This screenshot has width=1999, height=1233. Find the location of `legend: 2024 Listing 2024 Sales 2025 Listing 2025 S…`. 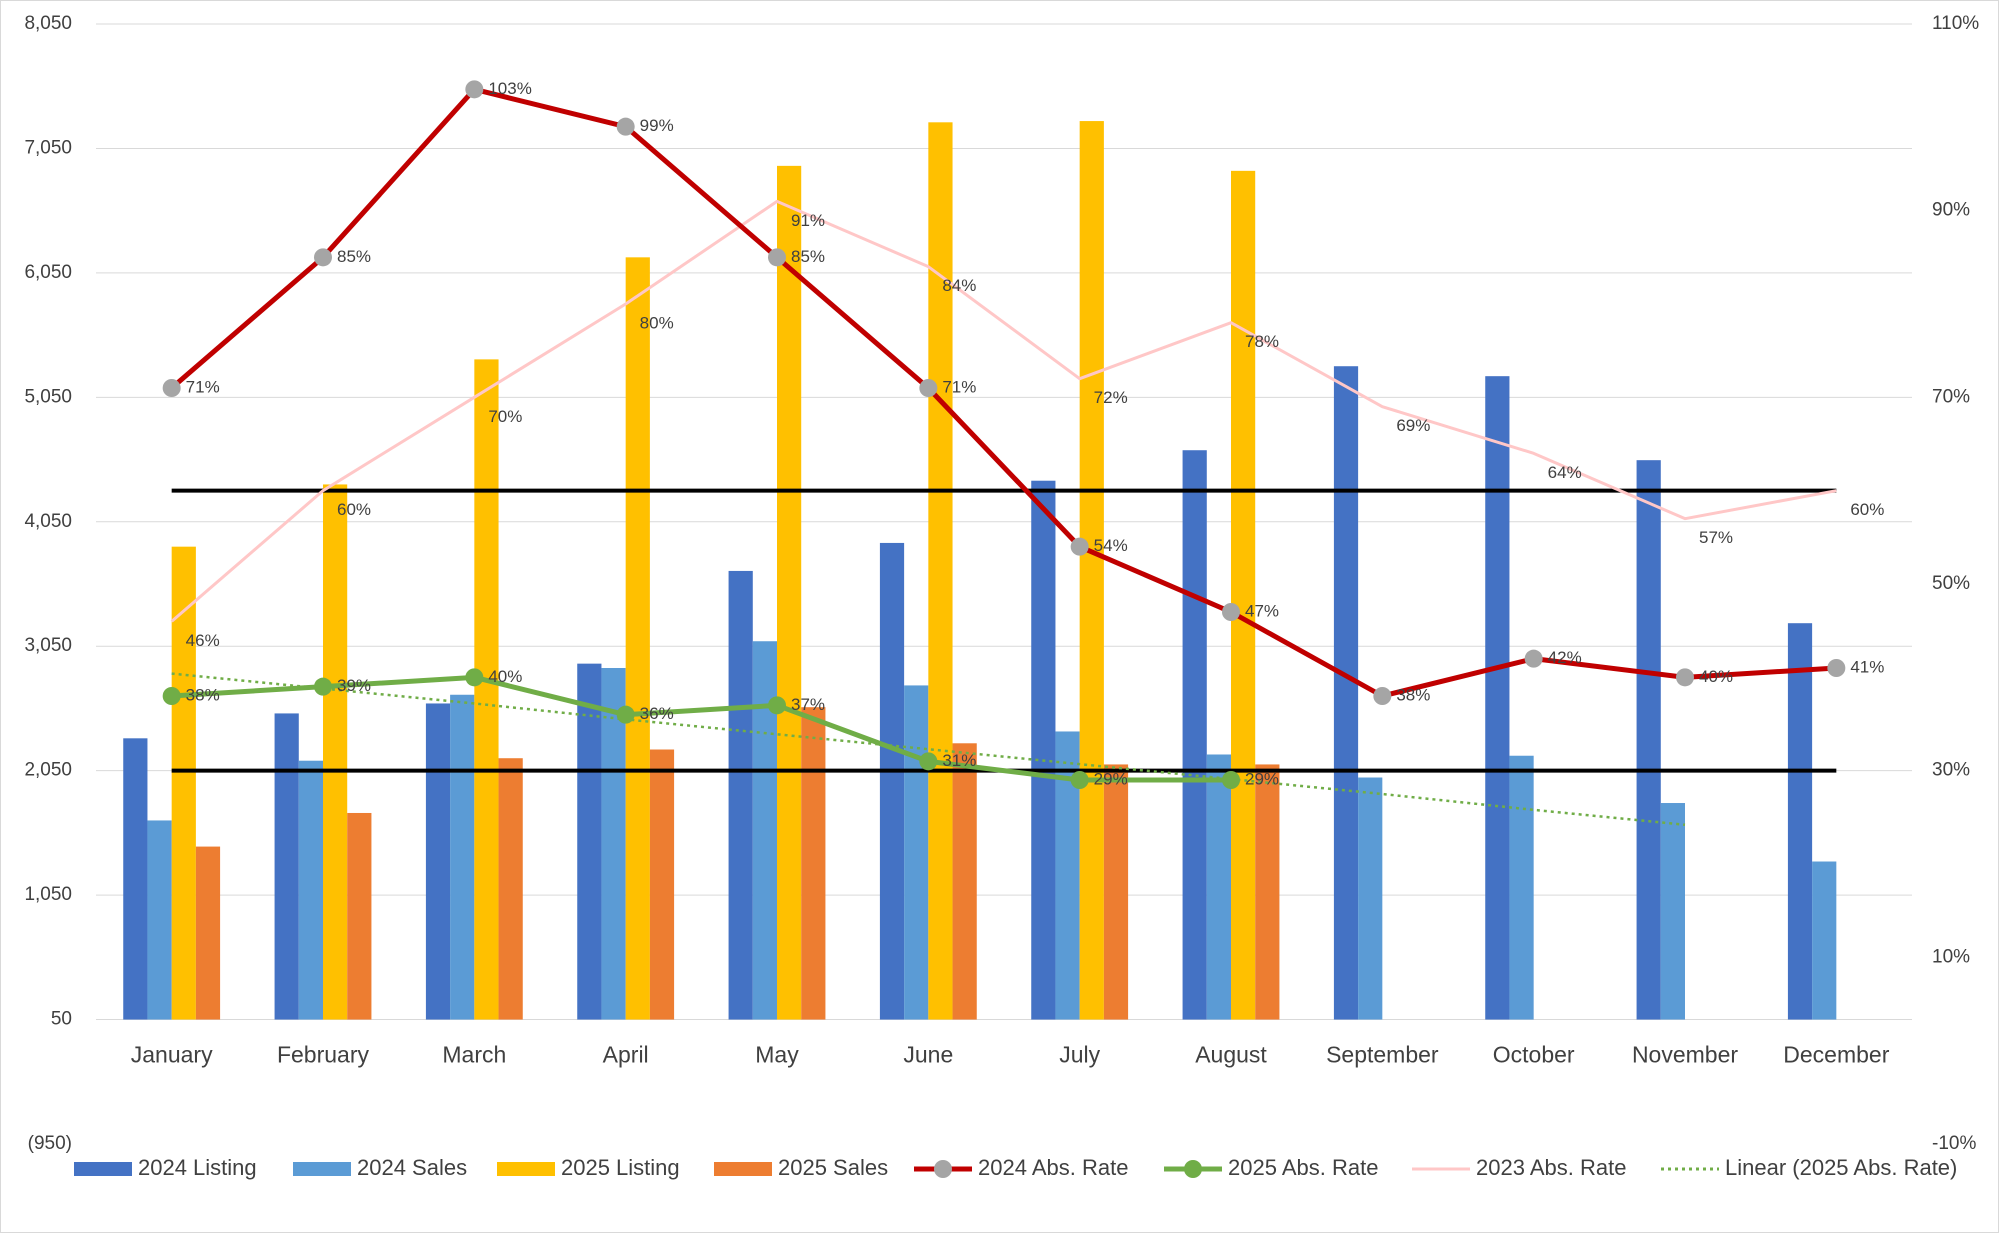

legend: 2024 Listing 2024 Sales 2025 Listing 2025 S… is located at coordinates (1015, 1167).